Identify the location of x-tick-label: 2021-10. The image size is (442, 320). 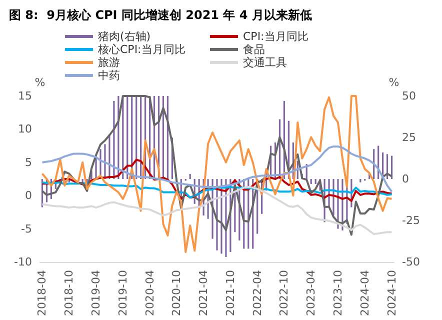
(230, 293).